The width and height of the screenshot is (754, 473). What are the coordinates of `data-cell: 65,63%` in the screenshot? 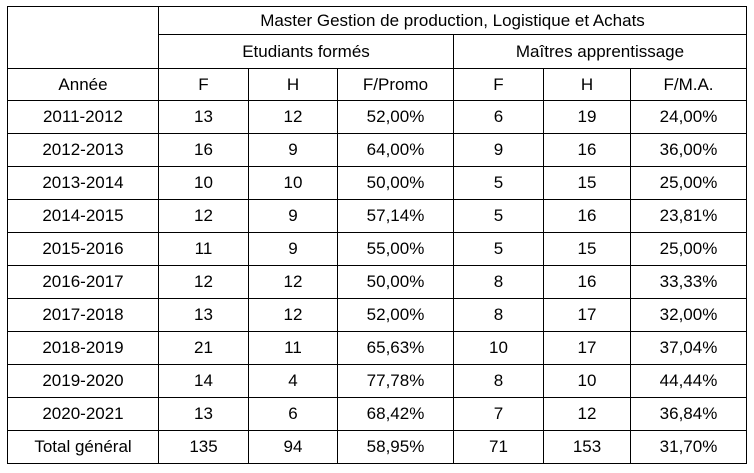 It's located at (395, 348).